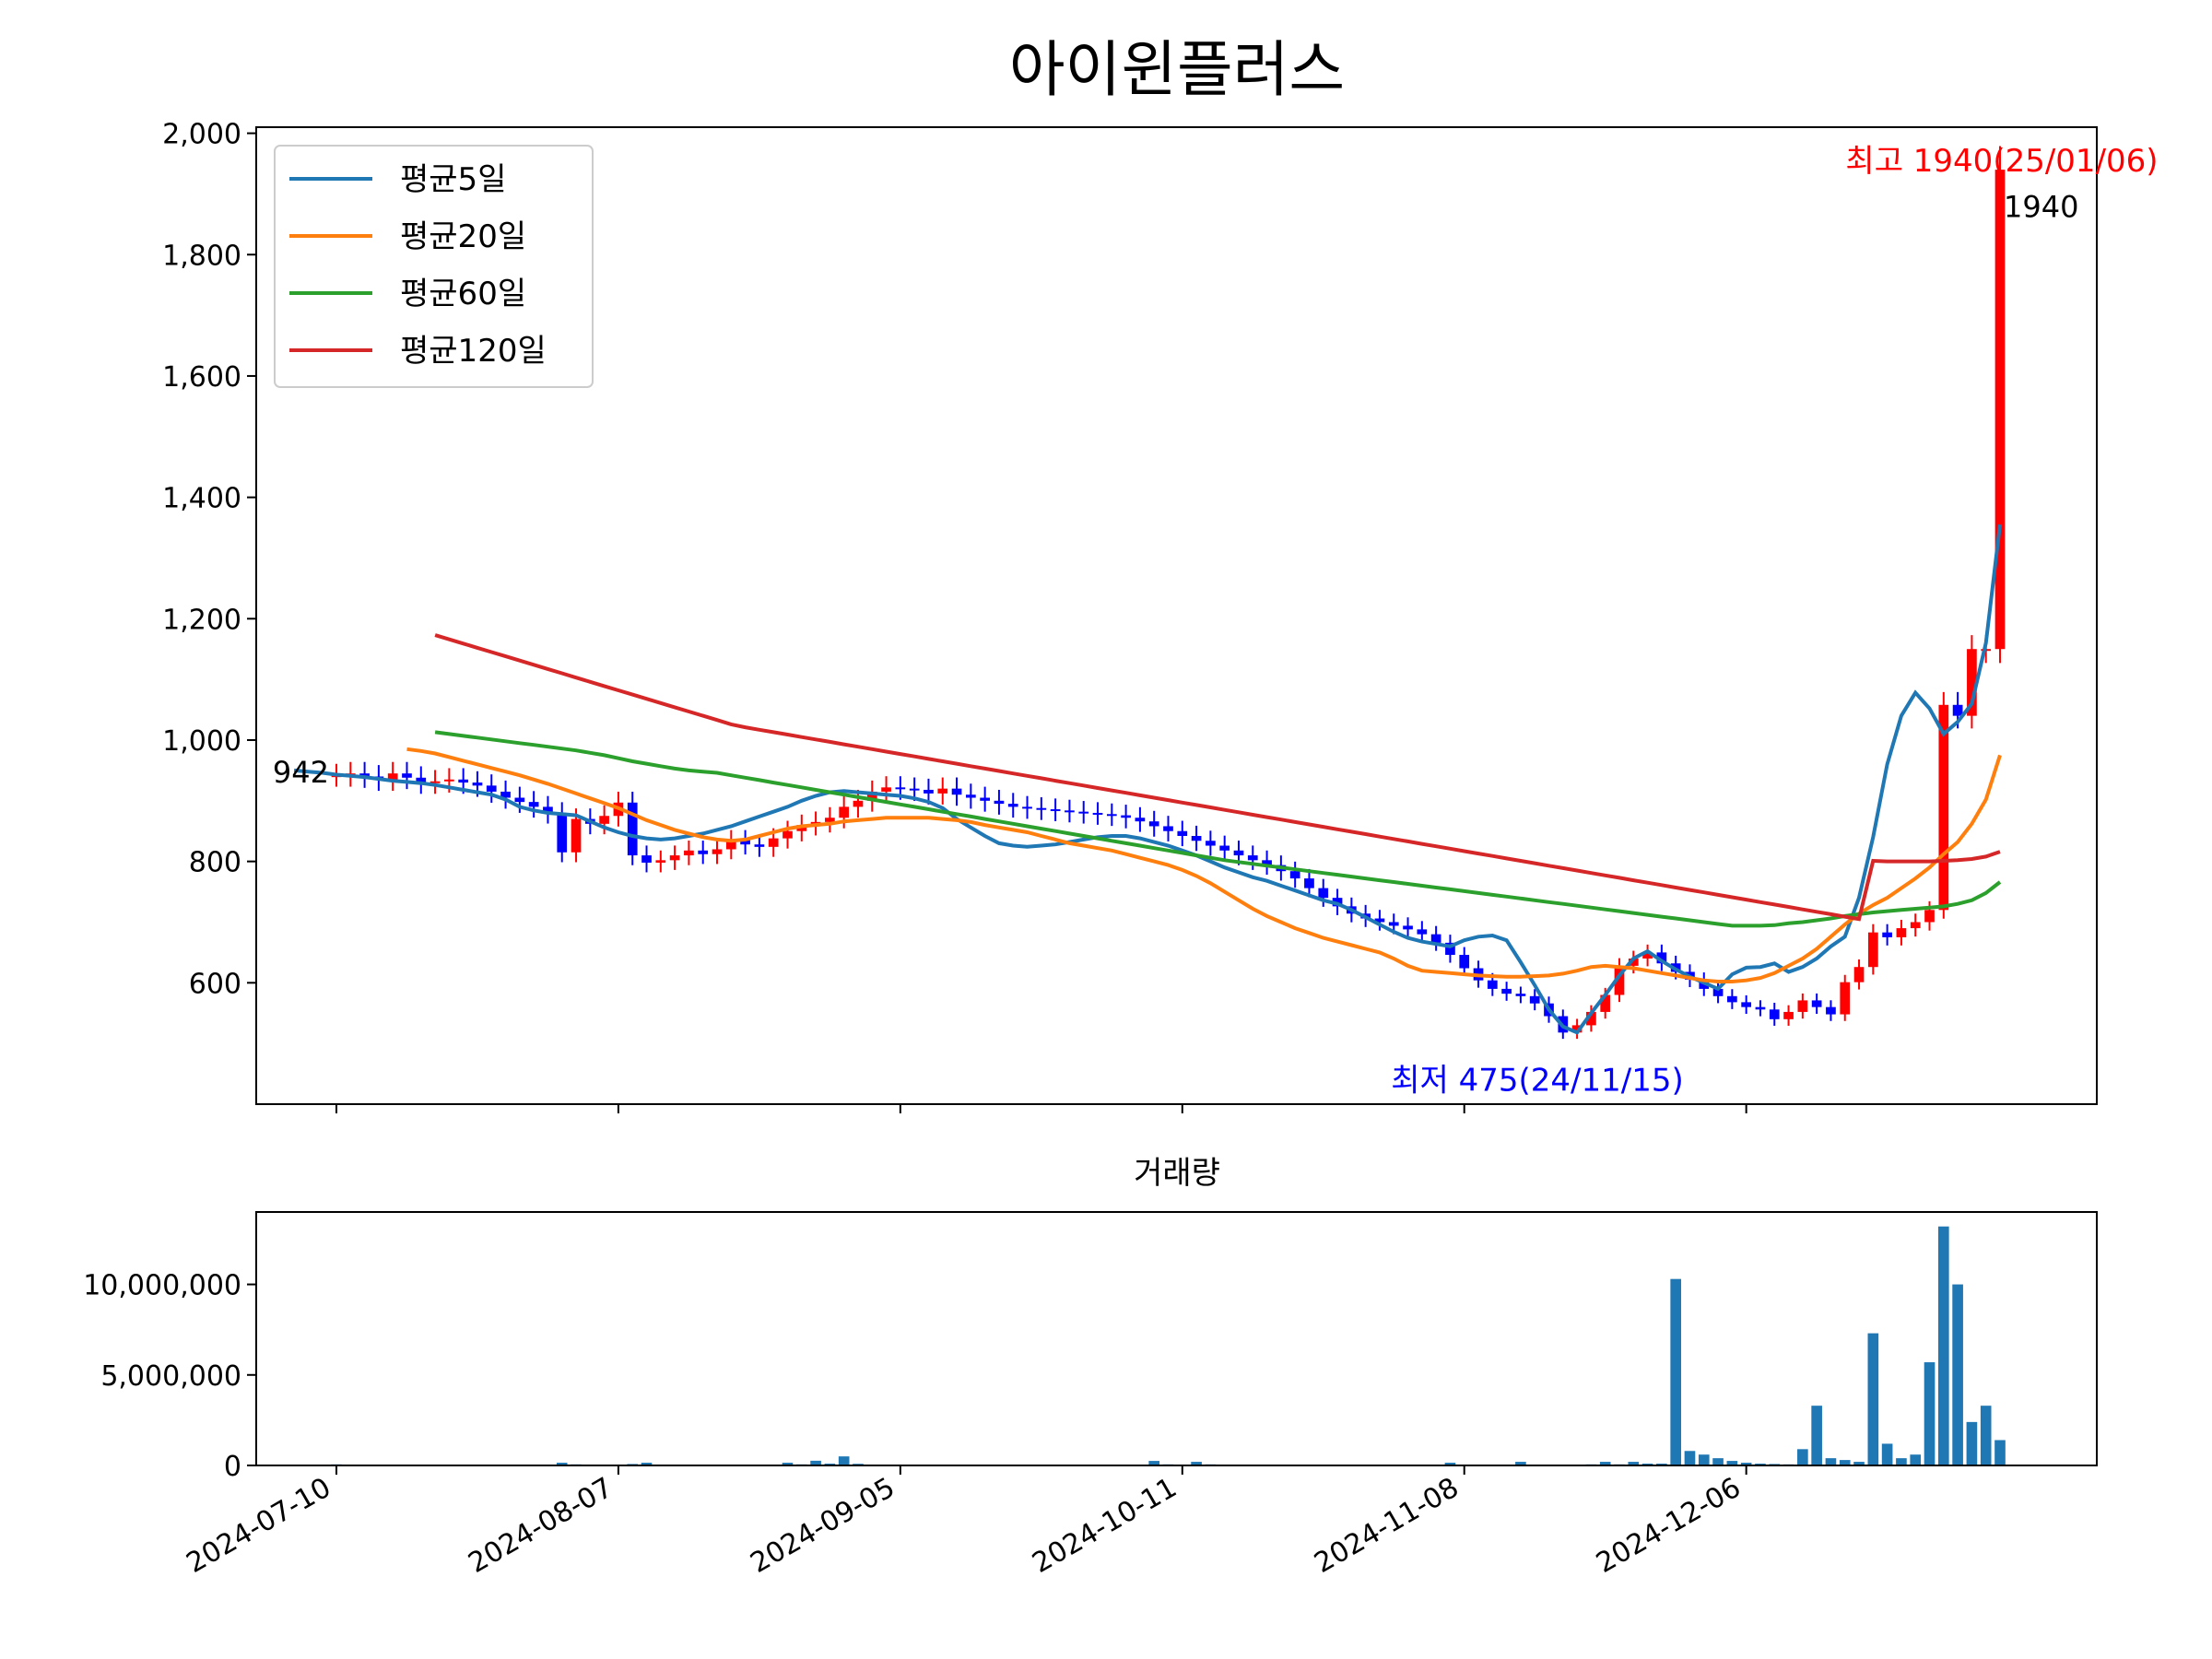  I want to click on volume-plot: 0 5,000,000 10,000,000, so click(1090, 1347).